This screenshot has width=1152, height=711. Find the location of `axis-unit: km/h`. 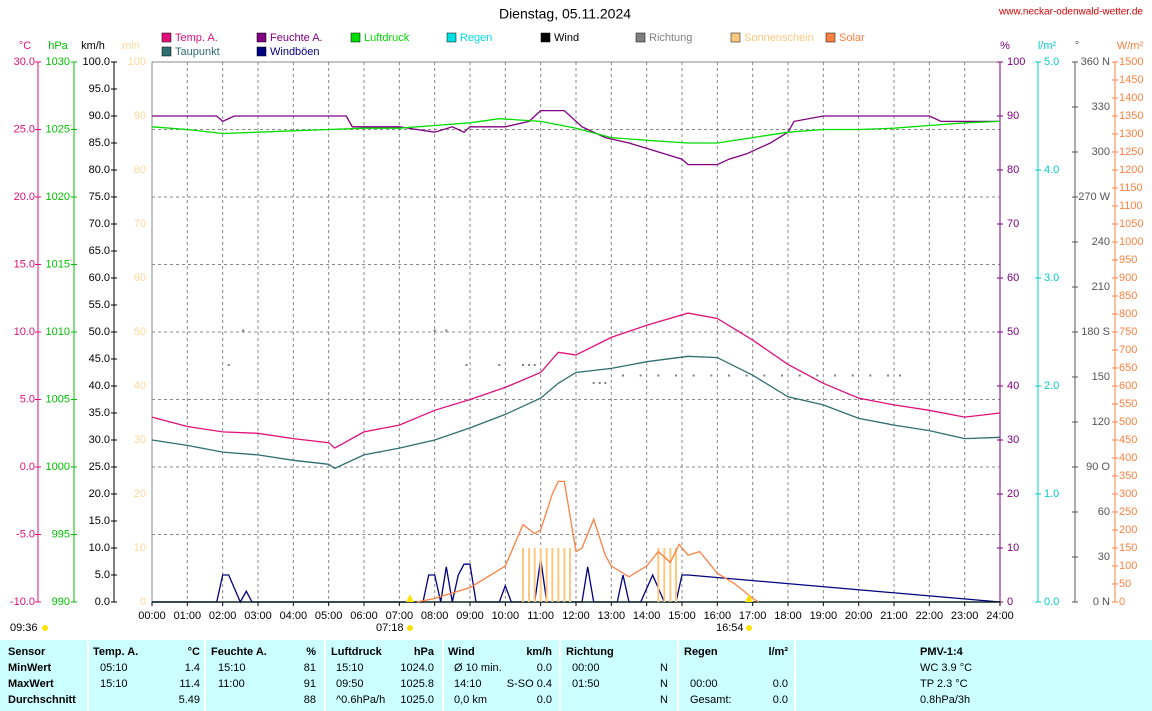

axis-unit: km/h is located at coordinates (93, 46).